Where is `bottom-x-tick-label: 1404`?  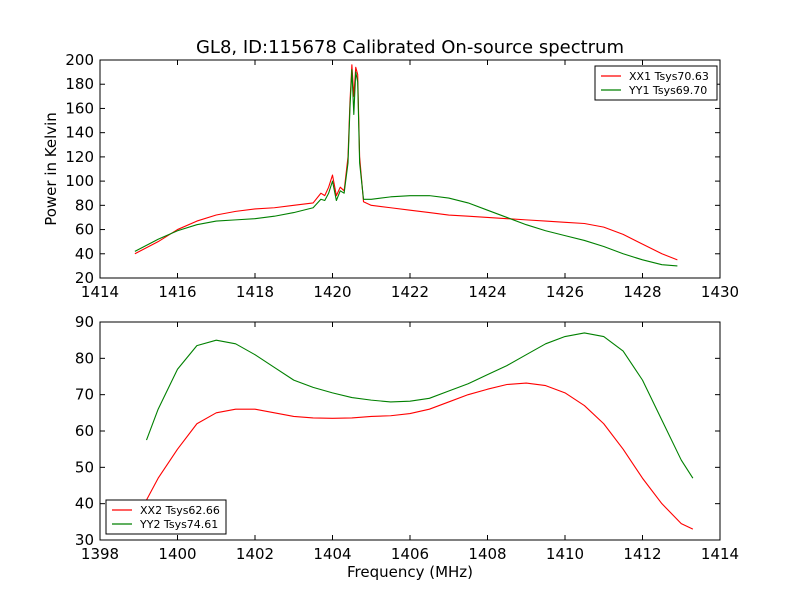 bottom-x-tick-label: 1404 is located at coordinates (332, 554).